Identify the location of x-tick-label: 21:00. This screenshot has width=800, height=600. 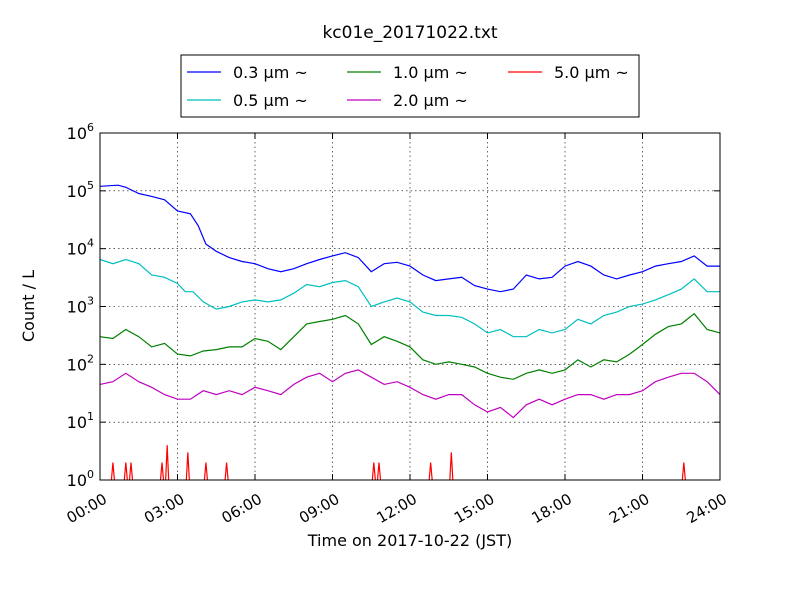
(629, 508).